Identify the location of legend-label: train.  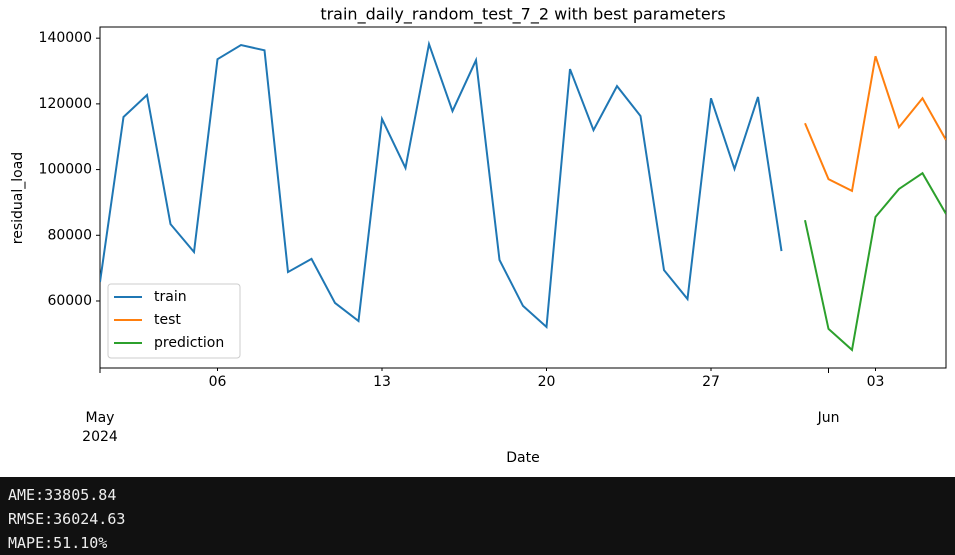
(170, 297).